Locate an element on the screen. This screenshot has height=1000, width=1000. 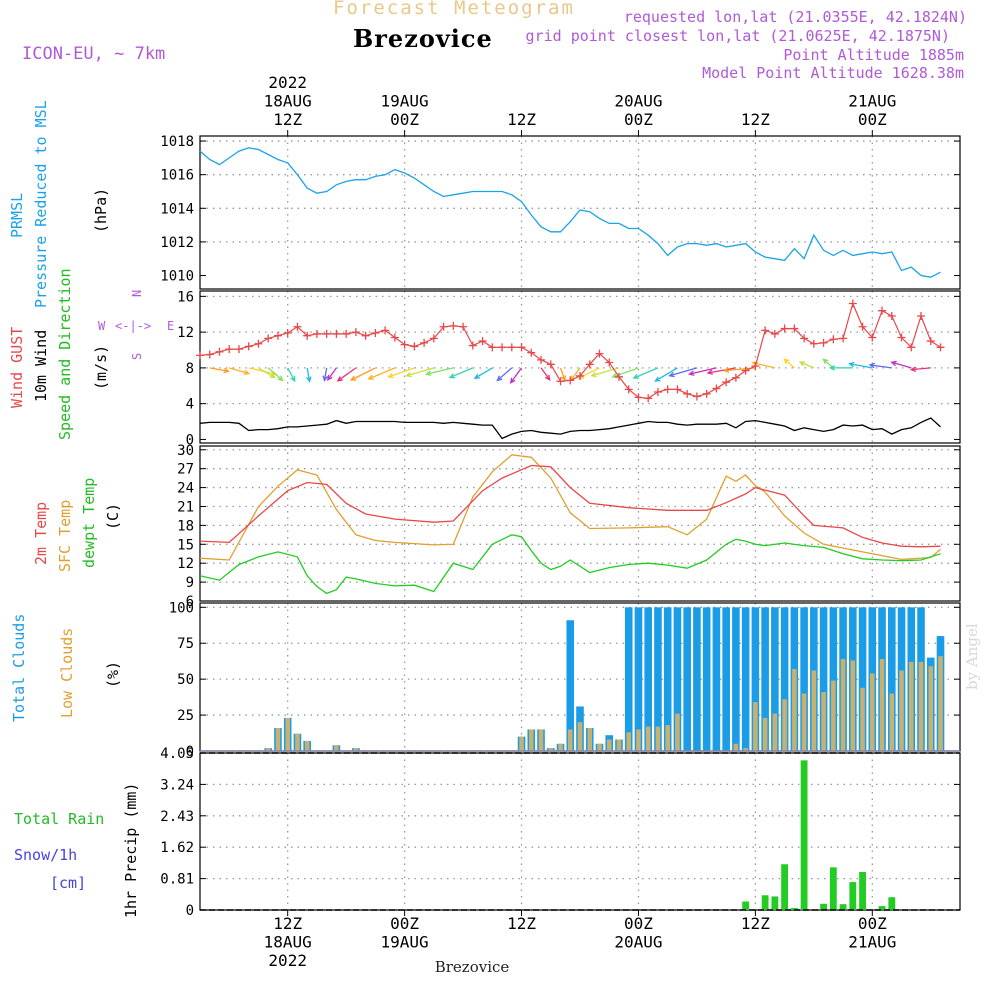
ytick-label-clouds: 100 is located at coordinates (181, 608).